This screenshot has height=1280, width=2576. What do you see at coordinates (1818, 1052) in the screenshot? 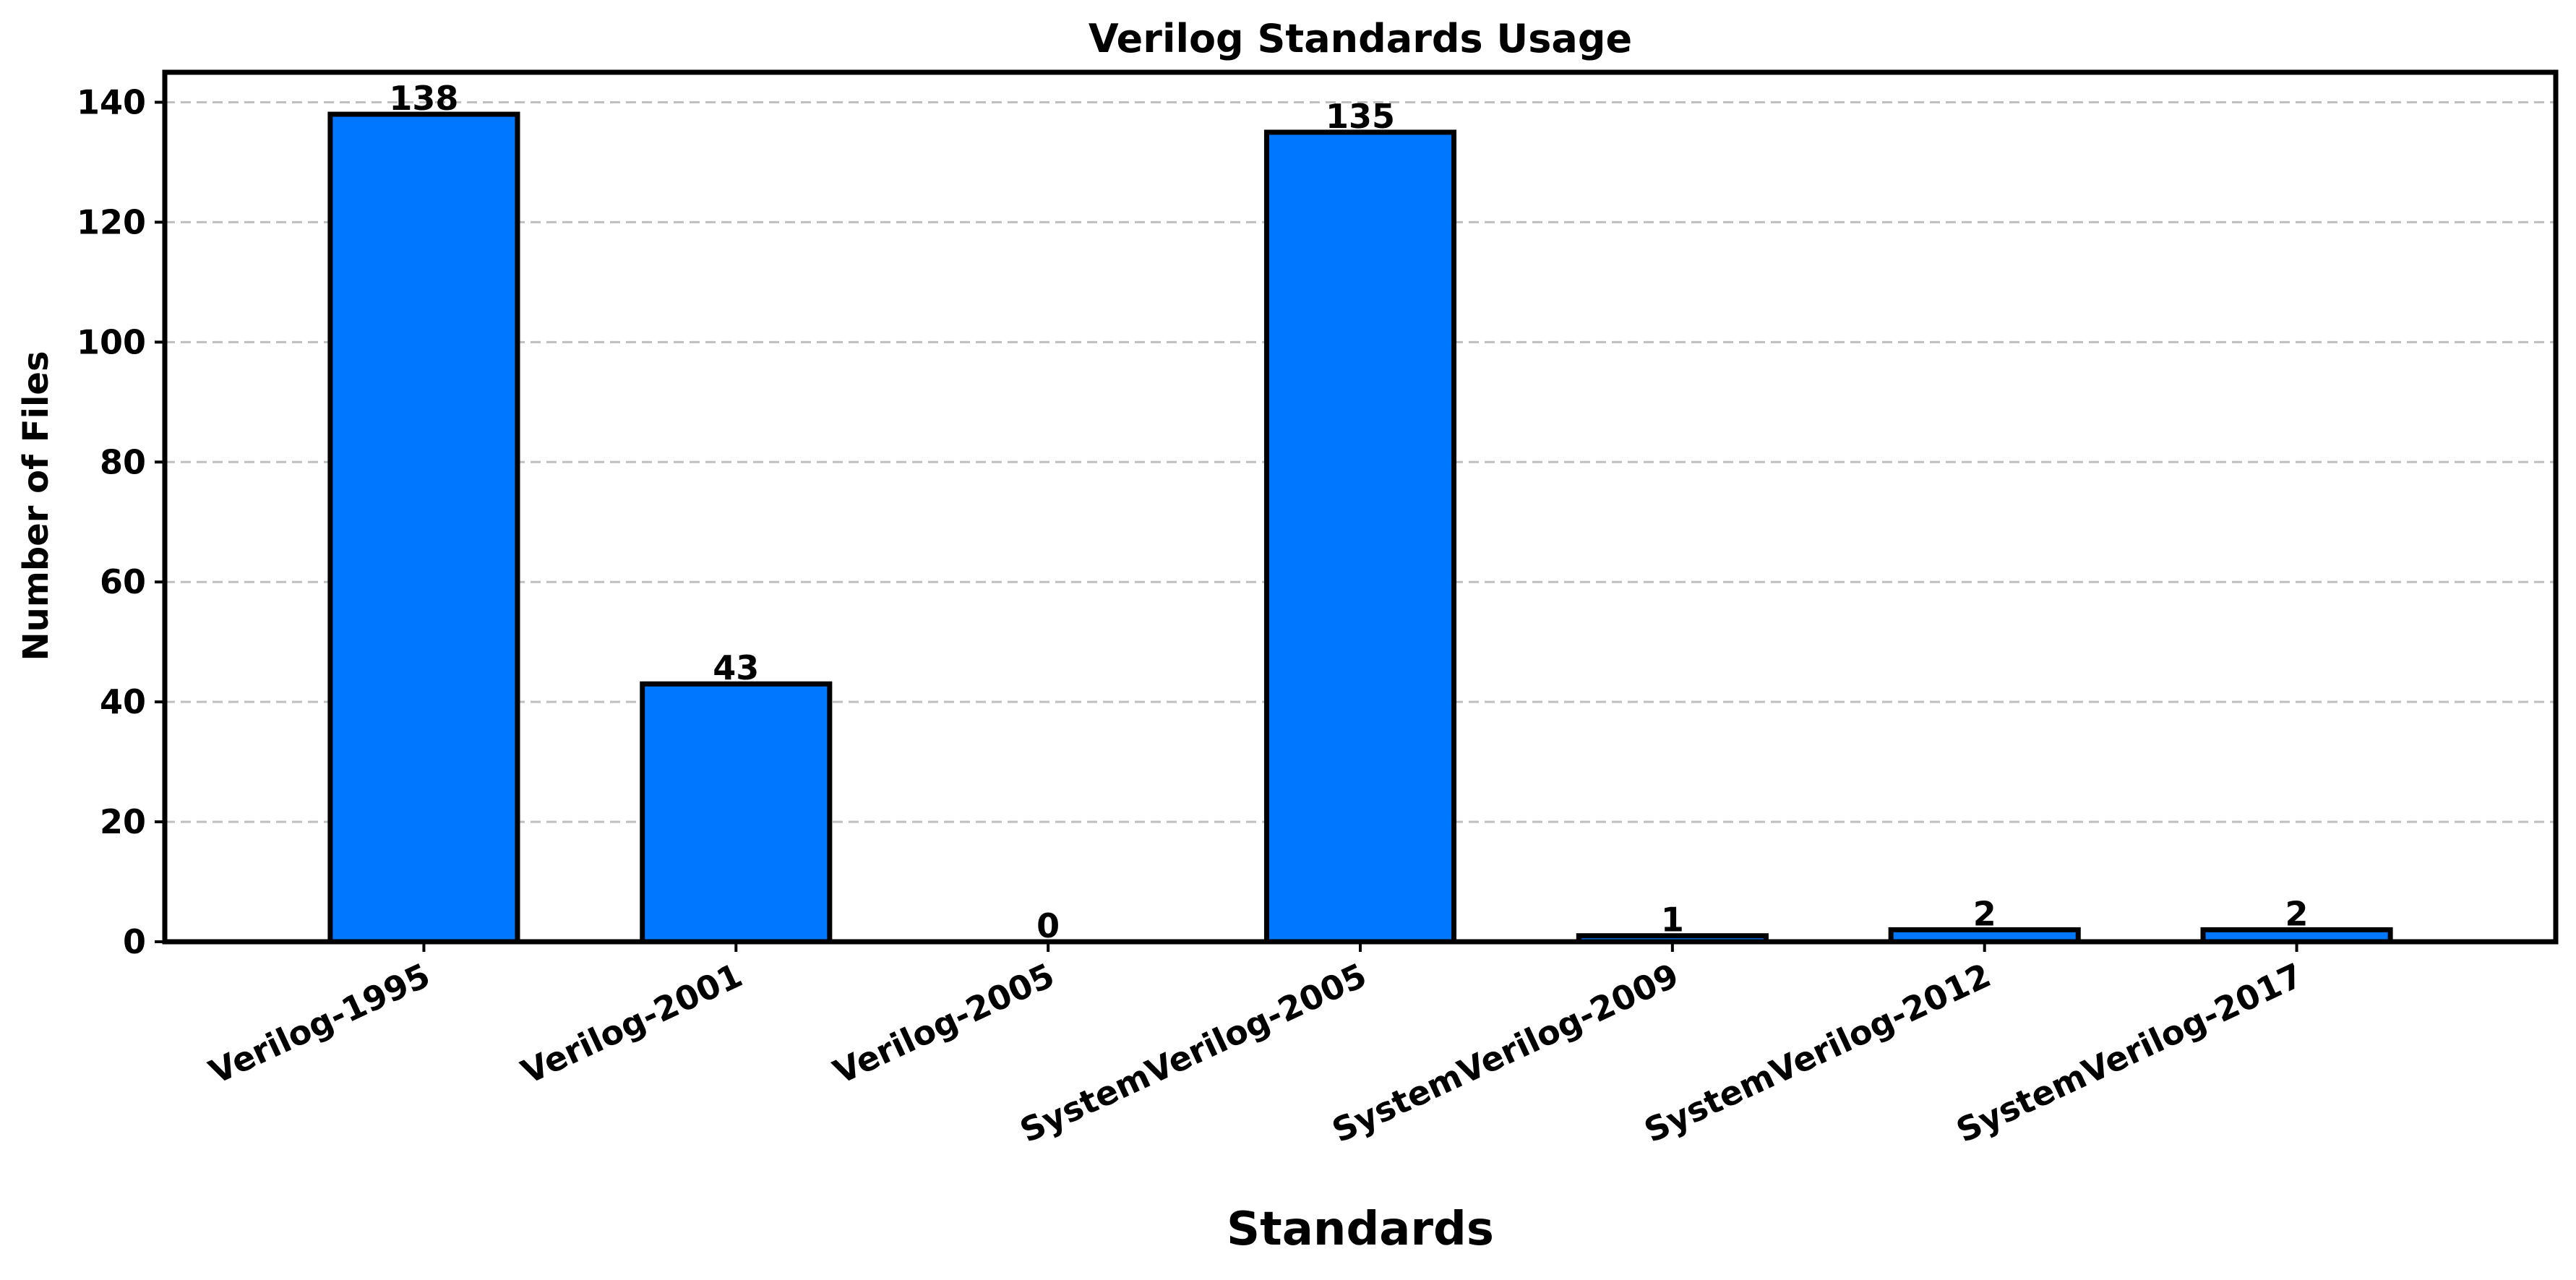
I see `x-tick-label: SystemVerilog-2012` at bounding box center [1818, 1052].